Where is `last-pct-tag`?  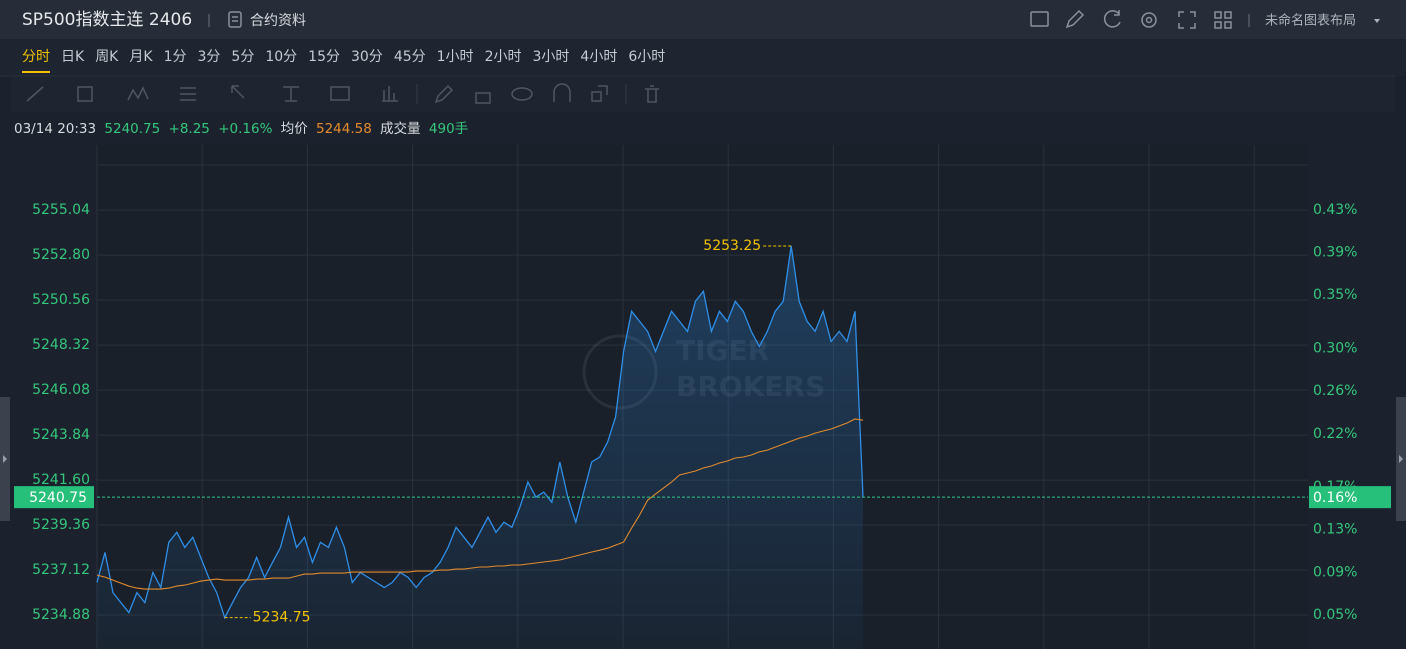
last-pct-tag is located at coordinates (1350, 497).